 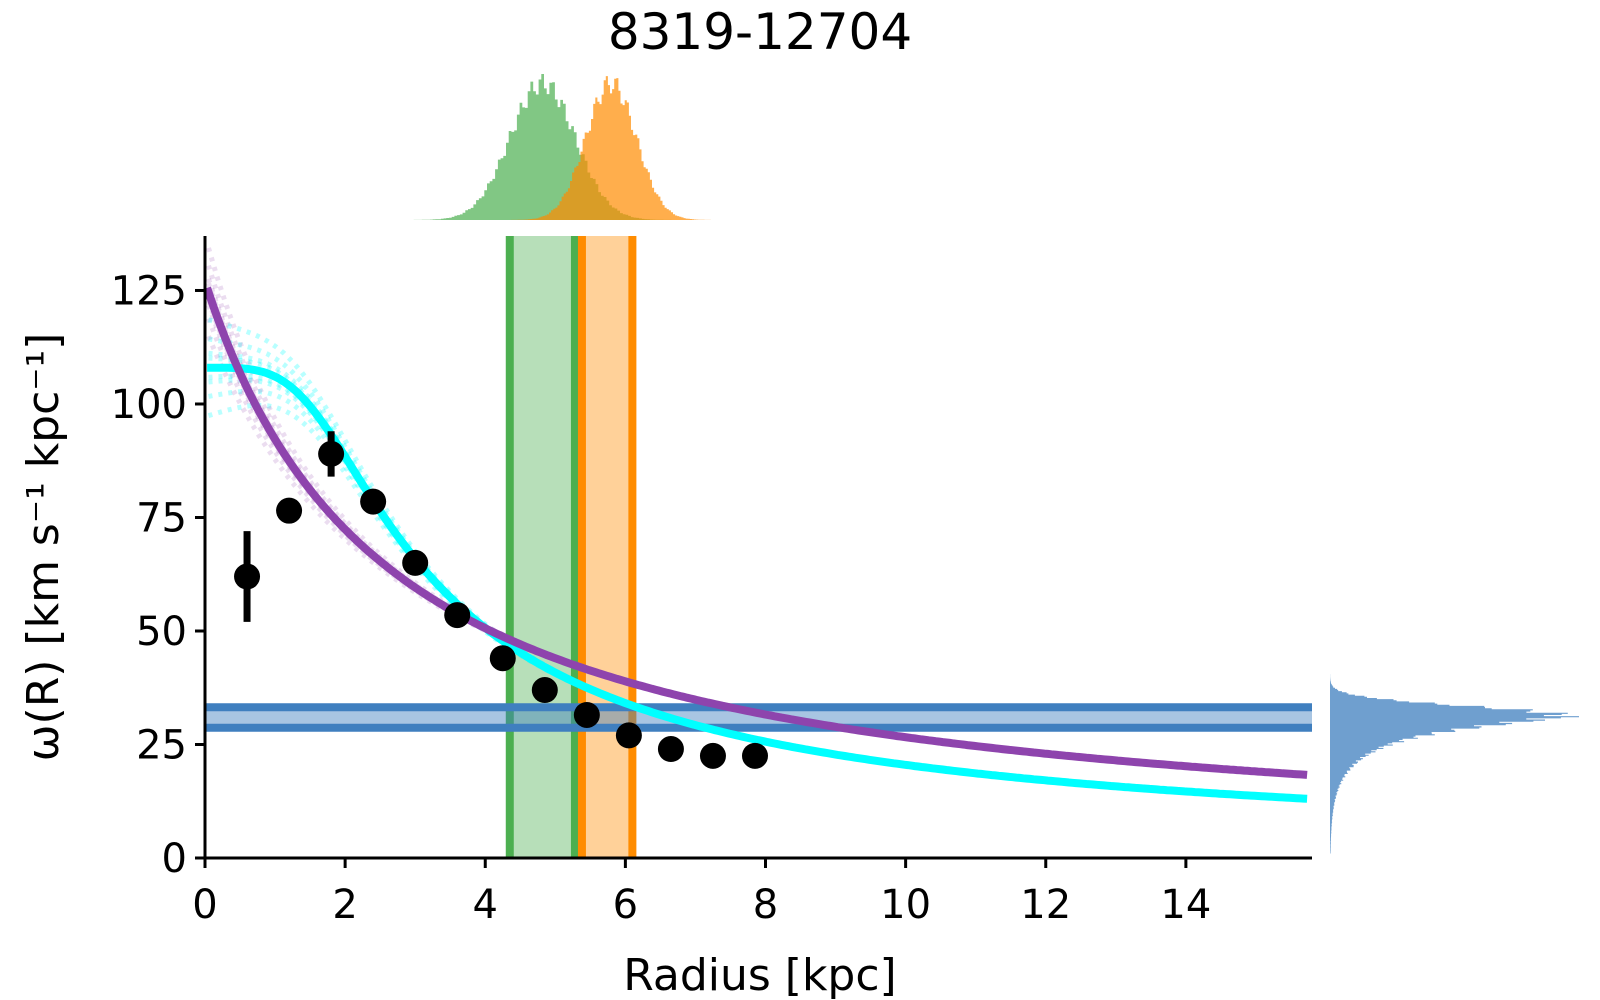 What do you see at coordinates (149, 405) in the screenshot?
I see `y-tick-label: 100` at bounding box center [149, 405].